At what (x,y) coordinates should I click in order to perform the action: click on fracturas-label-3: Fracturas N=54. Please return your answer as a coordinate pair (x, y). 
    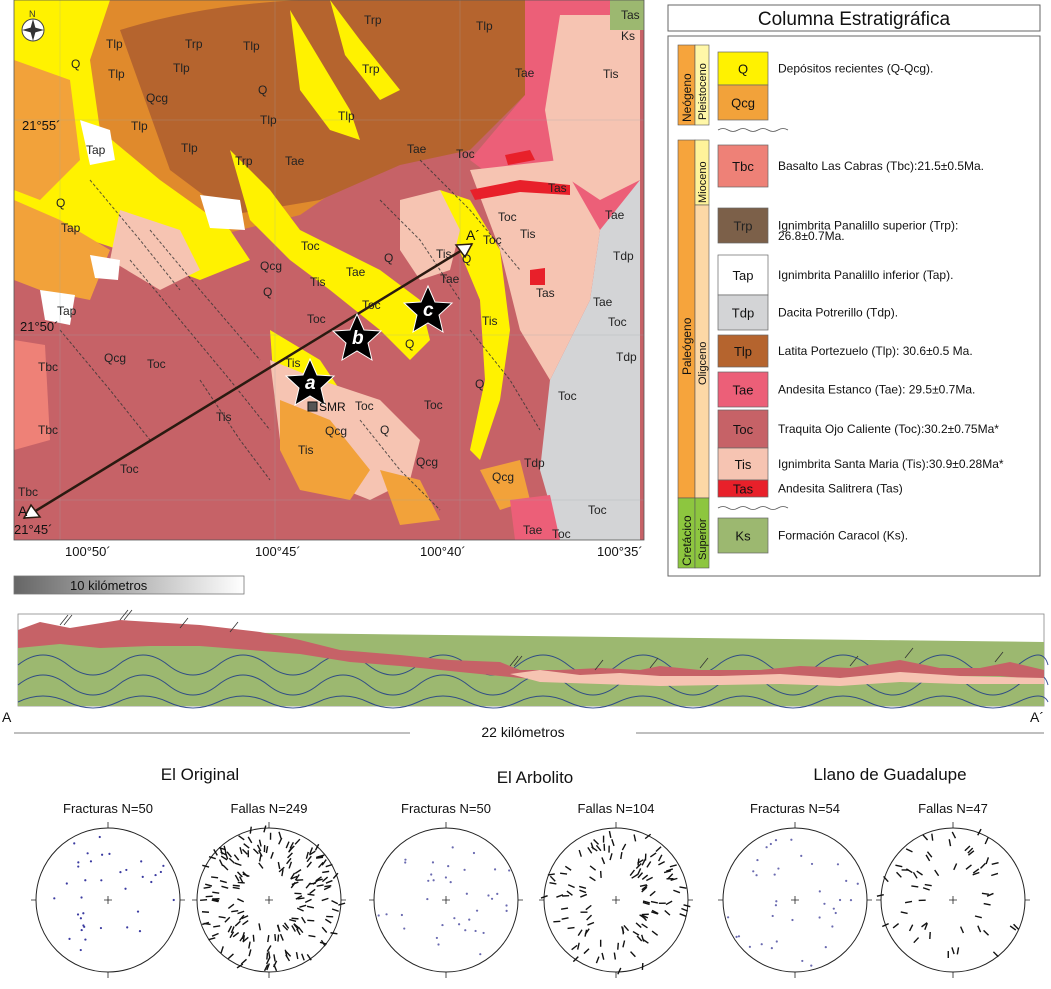
    Looking at the image, I should click on (795, 808).